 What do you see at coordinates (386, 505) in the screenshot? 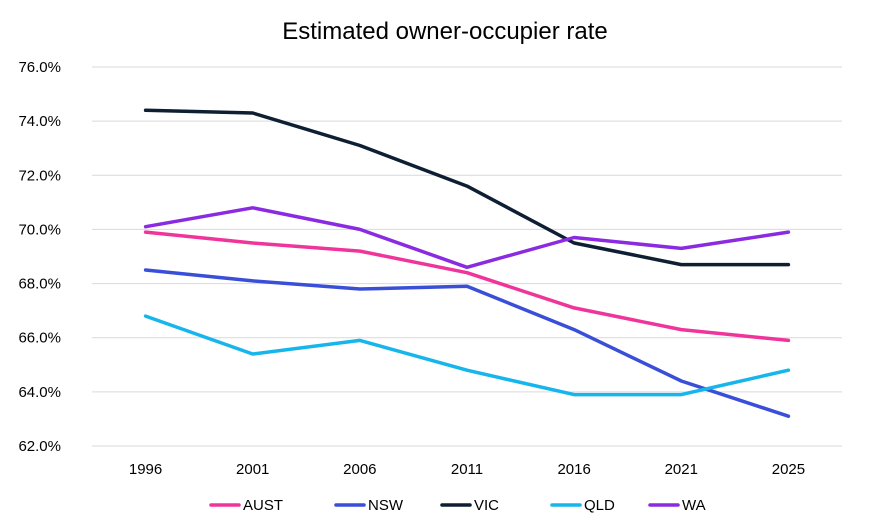
I see `legend-label-nsw: NSW` at bounding box center [386, 505].